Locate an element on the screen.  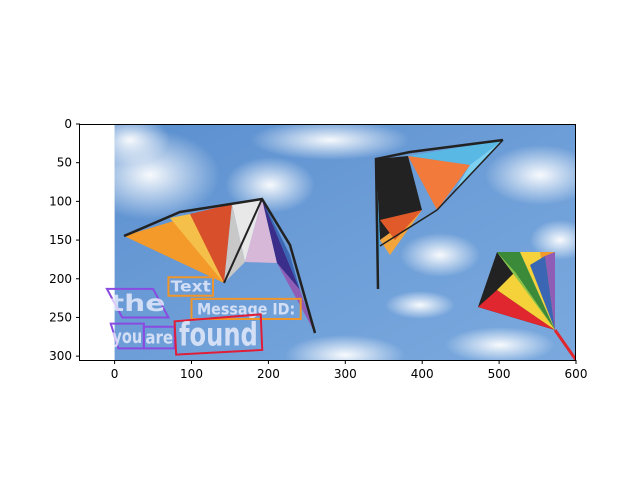
x-tick-label: 0 is located at coordinates (115, 374).